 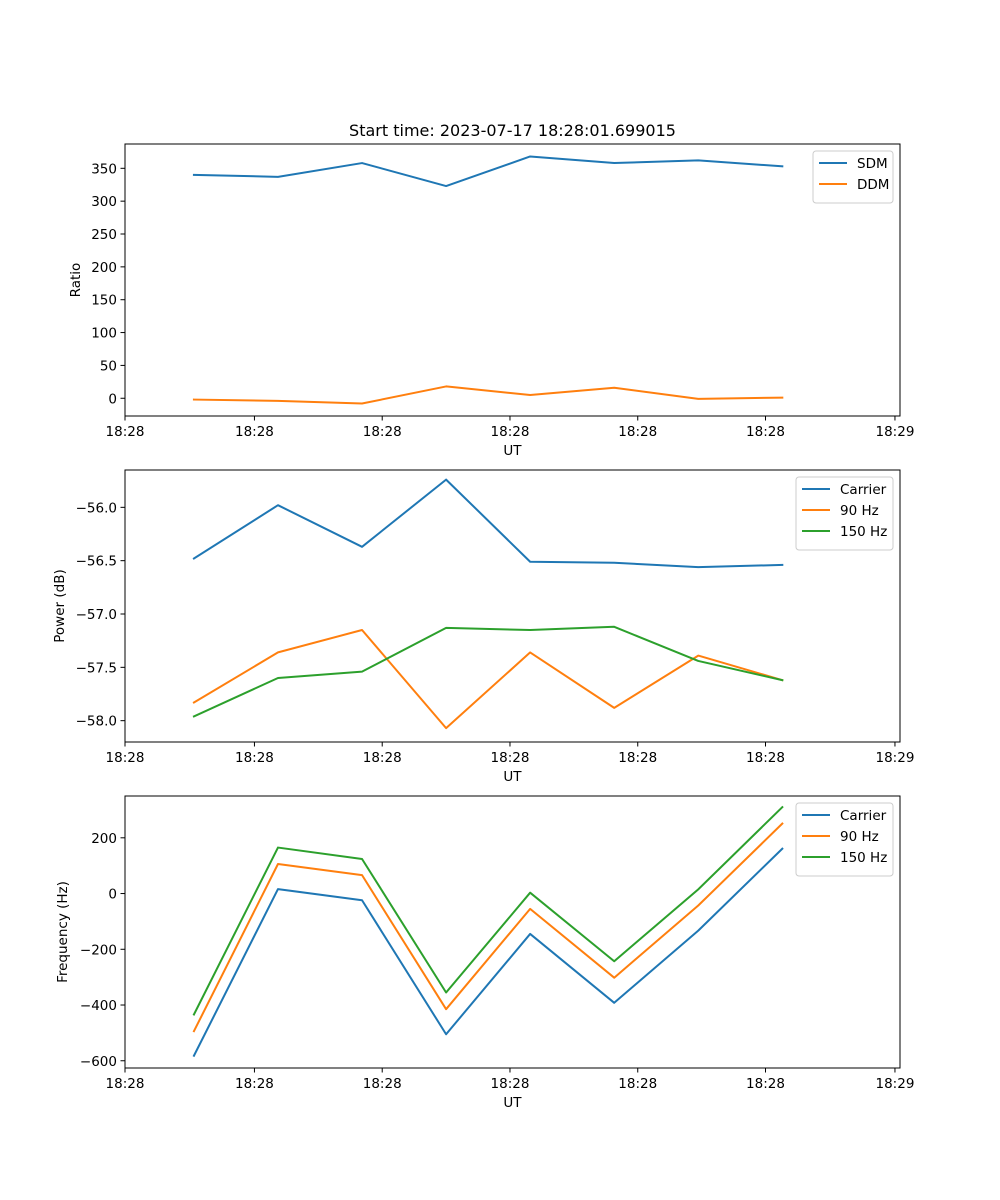 I want to click on y-tick-label: −56.0, so click(x=96, y=508).